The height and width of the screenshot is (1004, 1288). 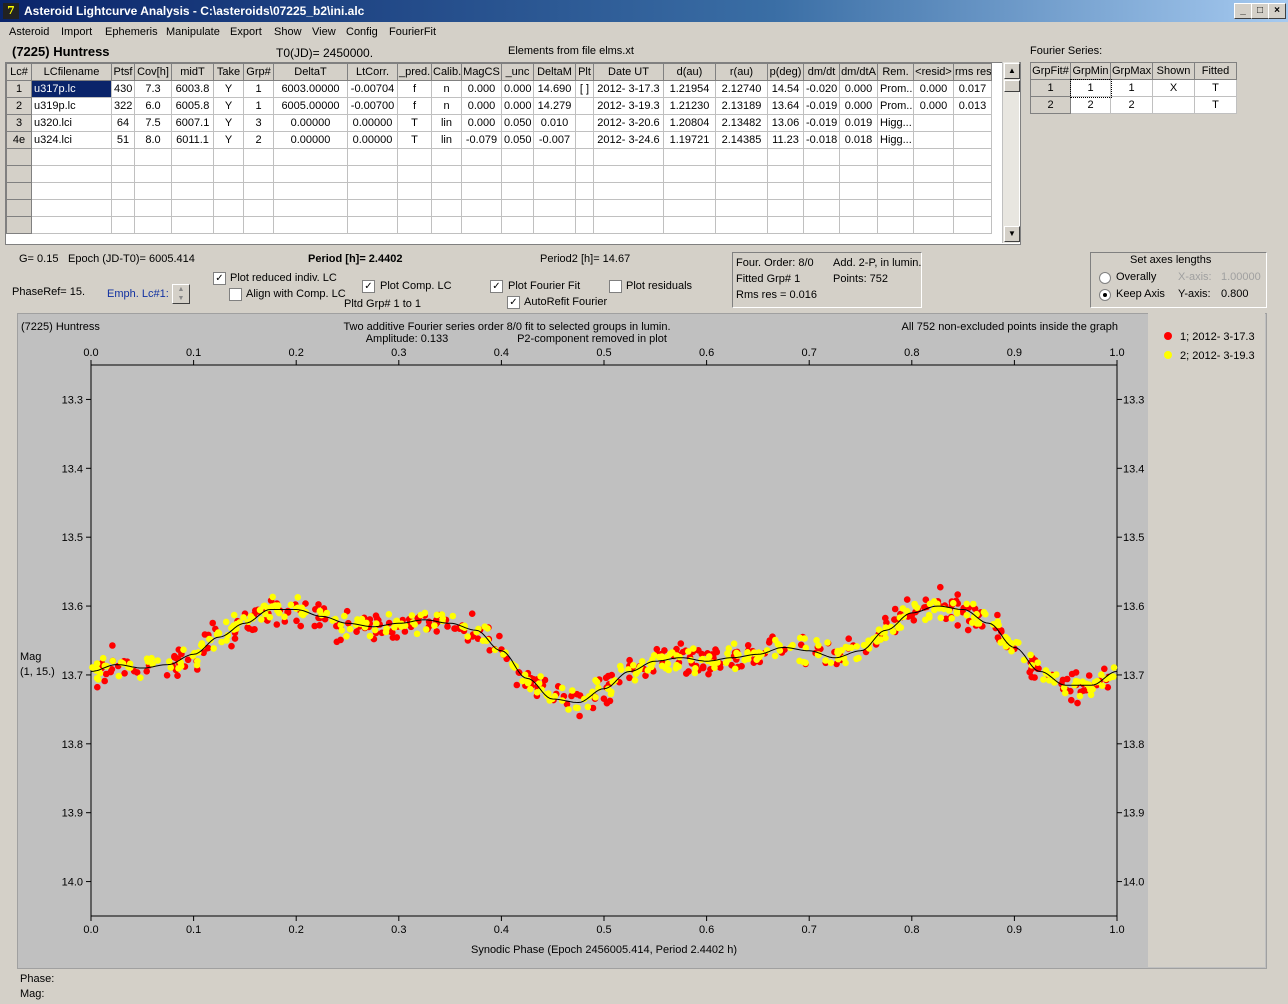 What do you see at coordinates (19, 140) in the screenshot?
I see `lc-table-cell: 4e` at bounding box center [19, 140].